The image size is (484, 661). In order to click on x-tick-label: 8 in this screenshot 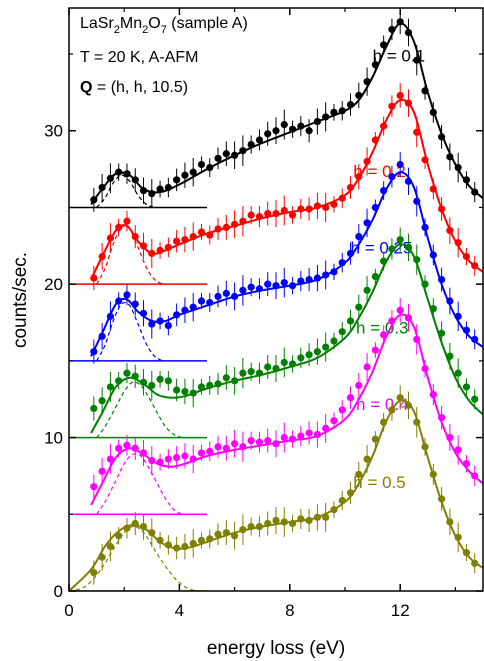, I will do `click(289, 610)`.